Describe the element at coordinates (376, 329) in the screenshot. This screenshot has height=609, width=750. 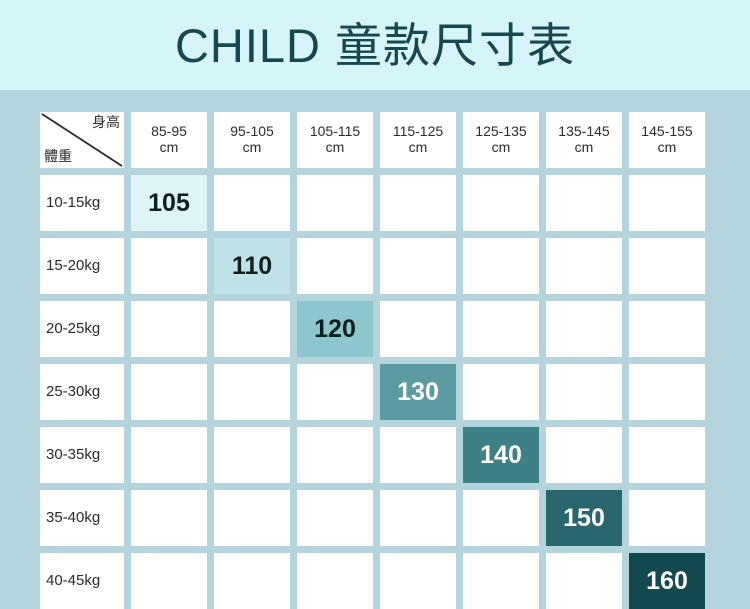
I see `table-row: 20-25kg 120` at that location.